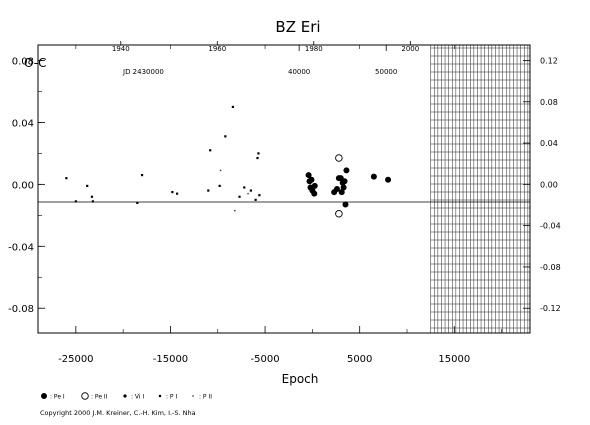 Image resolution: width=590 pixels, height=425 pixels. What do you see at coordinates (550, 308) in the screenshot?
I see `y2-tick-label: -0.12` at bounding box center [550, 308].